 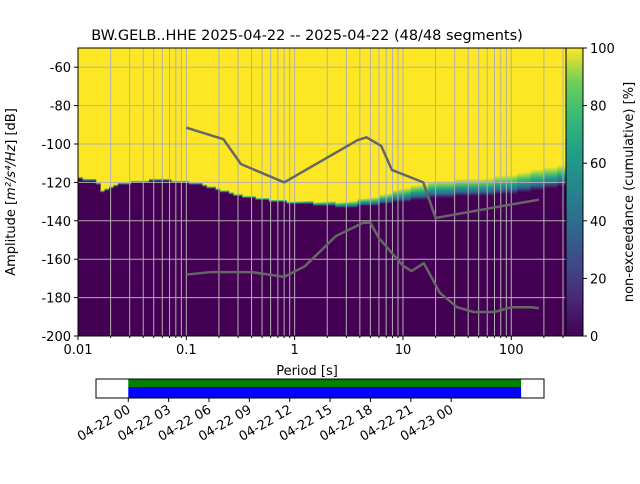 What do you see at coordinates (598, 164) in the screenshot?
I see `colorbar-tick-label: 60` at bounding box center [598, 164].